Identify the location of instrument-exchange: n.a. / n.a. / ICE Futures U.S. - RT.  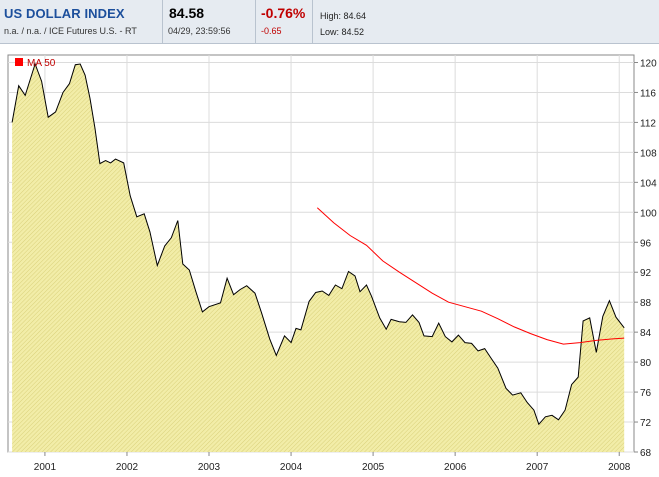
(70, 31).